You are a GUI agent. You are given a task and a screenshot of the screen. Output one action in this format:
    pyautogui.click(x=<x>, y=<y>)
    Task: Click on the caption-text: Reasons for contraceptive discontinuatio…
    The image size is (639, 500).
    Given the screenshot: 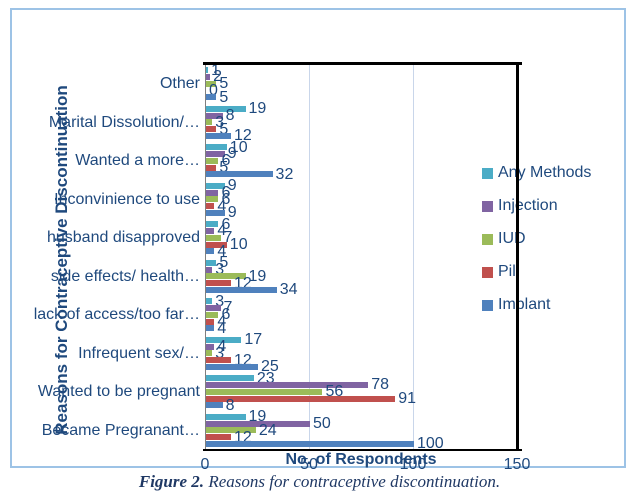 What is the action you would take?
    pyautogui.click(x=352, y=481)
    